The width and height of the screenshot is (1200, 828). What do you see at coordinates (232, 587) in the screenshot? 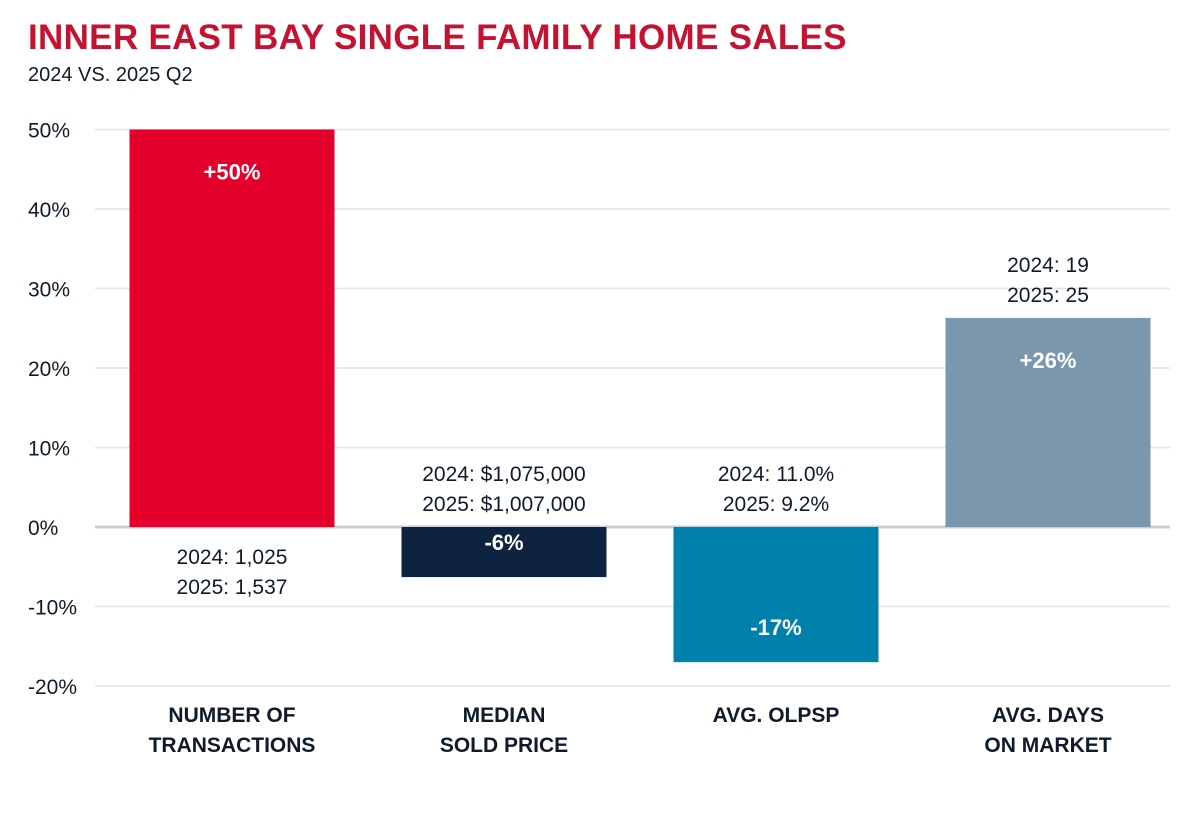
I see `annotation: 2025: 1,537` at bounding box center [232, 587].